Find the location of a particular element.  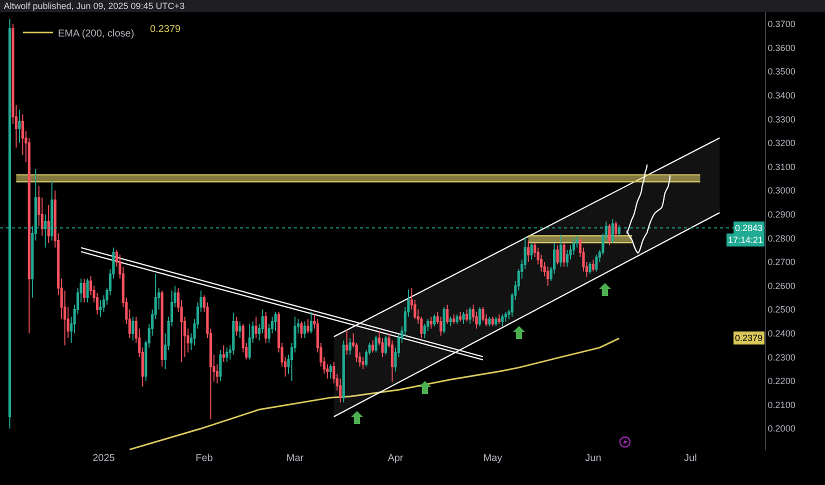

y-tick-label: 0.2100 is located at coordinates (782, 405).